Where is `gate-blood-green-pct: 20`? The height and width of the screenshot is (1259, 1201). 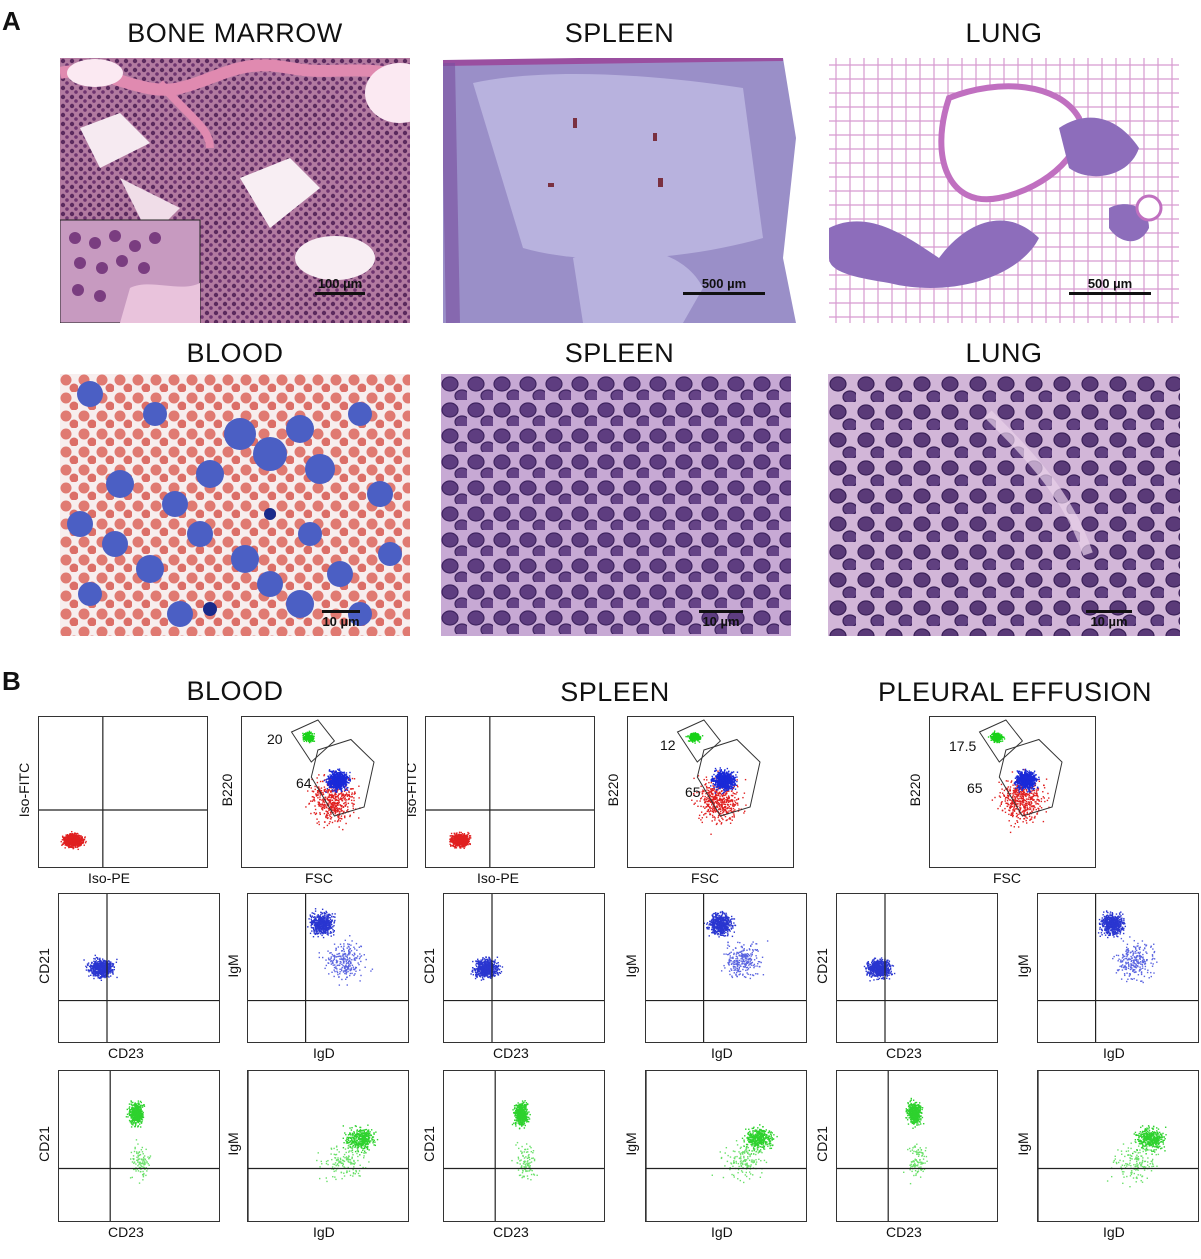
gate-blood-green-pct: 20 is located at coordinates (275, 739).